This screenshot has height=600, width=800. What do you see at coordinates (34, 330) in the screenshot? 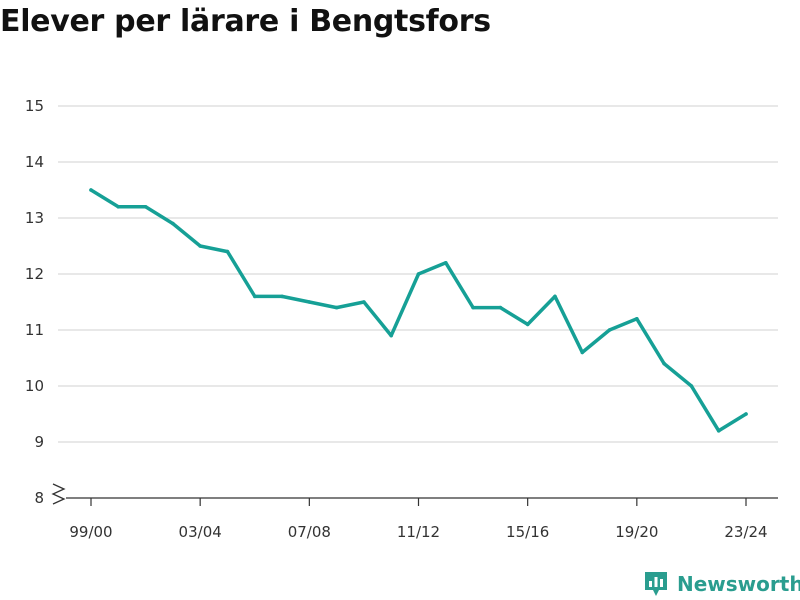
I see `y-tick-label: 11` at bounding box center [34, 330].